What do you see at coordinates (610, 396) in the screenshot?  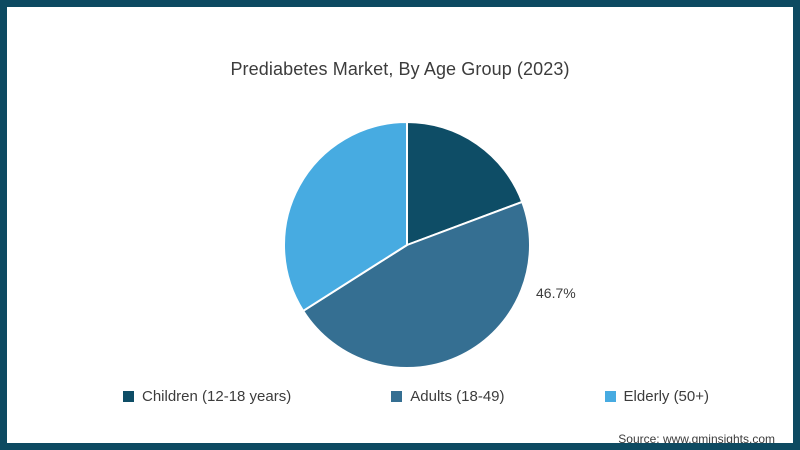 I see `legend-swatch-elderly-icon` at bounding box center [610, 396].